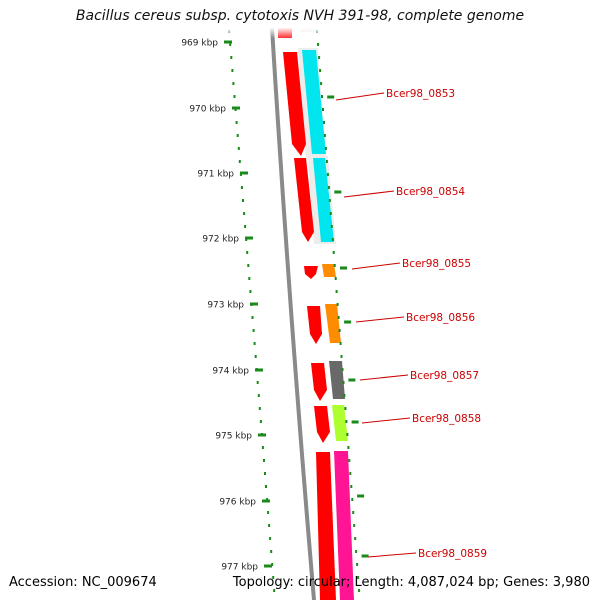 The width and height of the screenshot is (600, 600). Describe the element at coordinates (420, 94) in the screenshot. I see `gene-label: Bcer98_0853` at that location.